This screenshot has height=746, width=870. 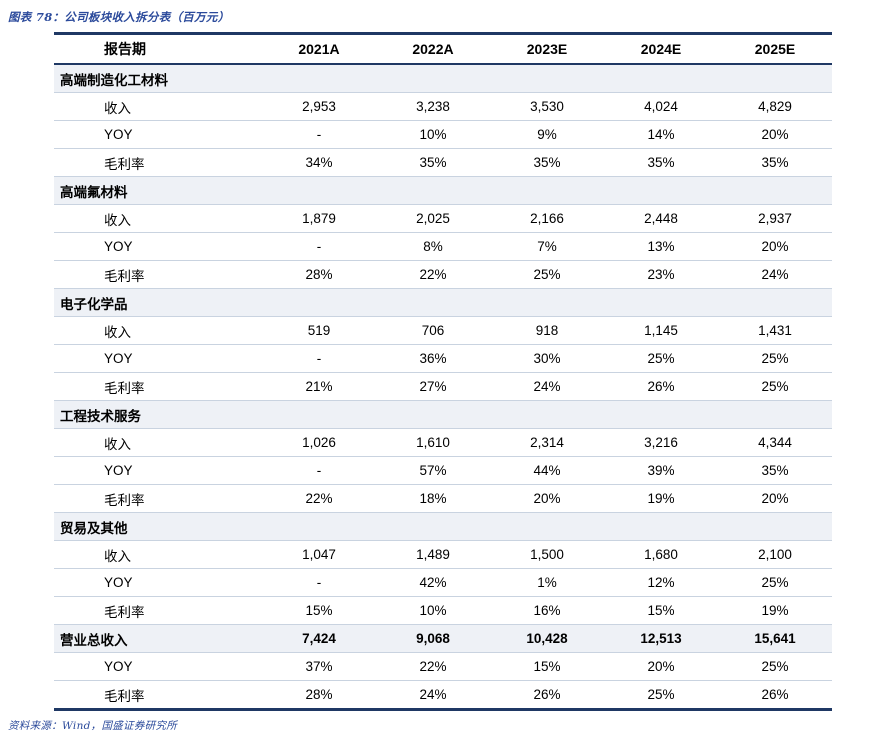 What do you see at coordinates (547, 134) in the screenshot?
I see `cell-value: 9%` at bounding box center [547, 134].